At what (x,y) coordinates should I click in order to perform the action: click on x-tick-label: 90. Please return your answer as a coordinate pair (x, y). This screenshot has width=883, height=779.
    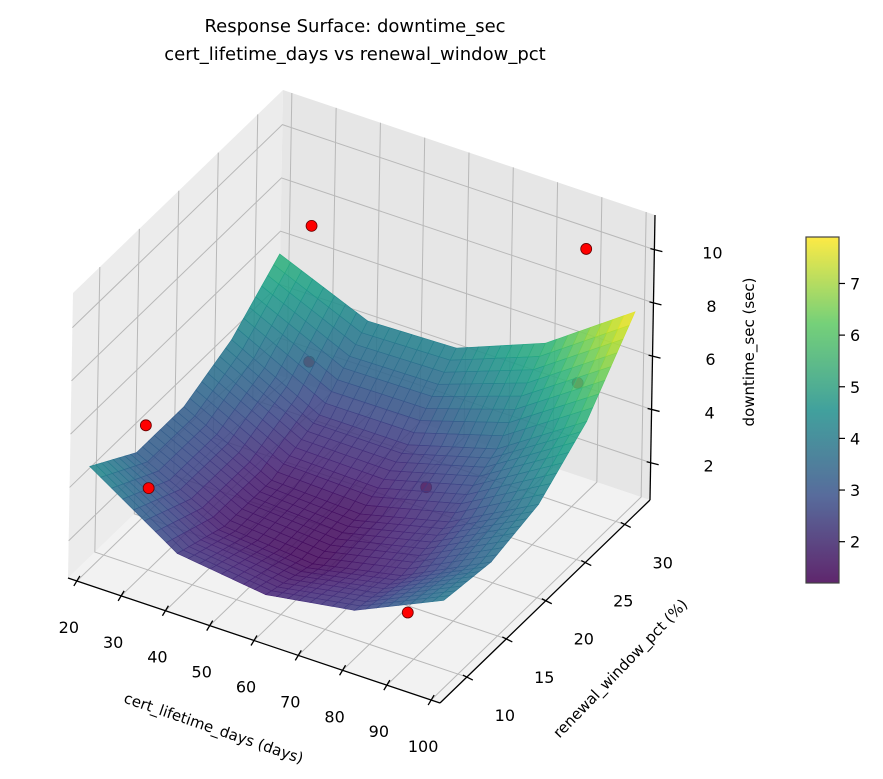
    Looking at the image, I should click on (379, 731).